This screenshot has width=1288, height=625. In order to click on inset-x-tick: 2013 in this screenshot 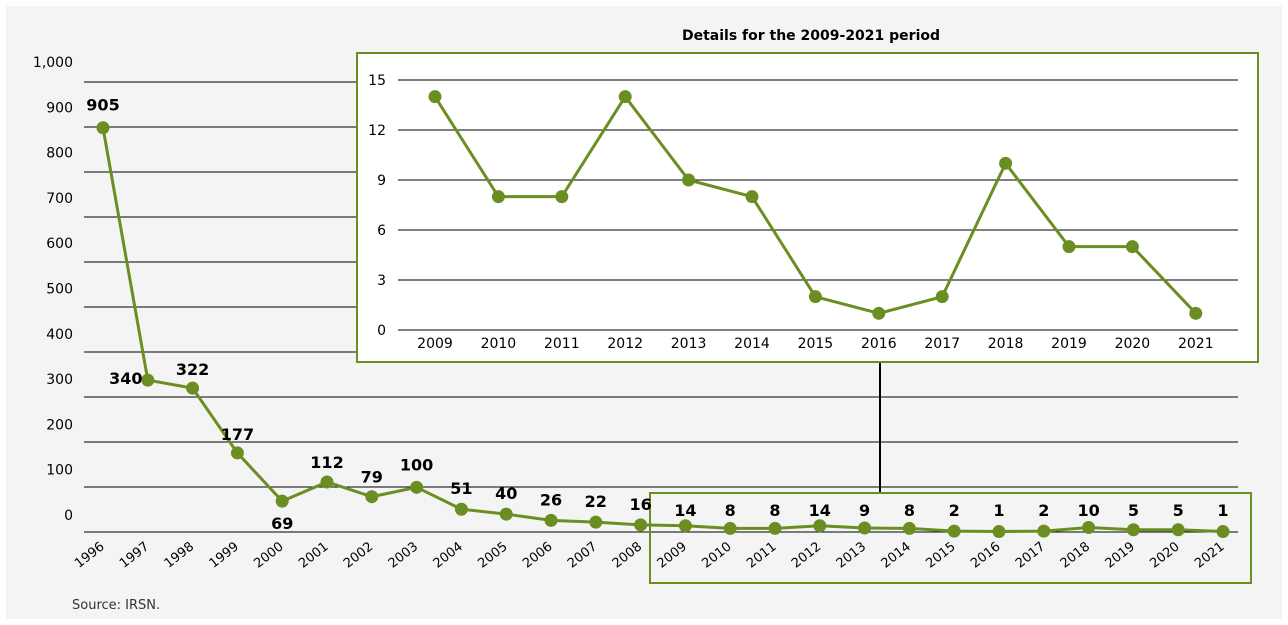, I will do `click(689, 344)`.